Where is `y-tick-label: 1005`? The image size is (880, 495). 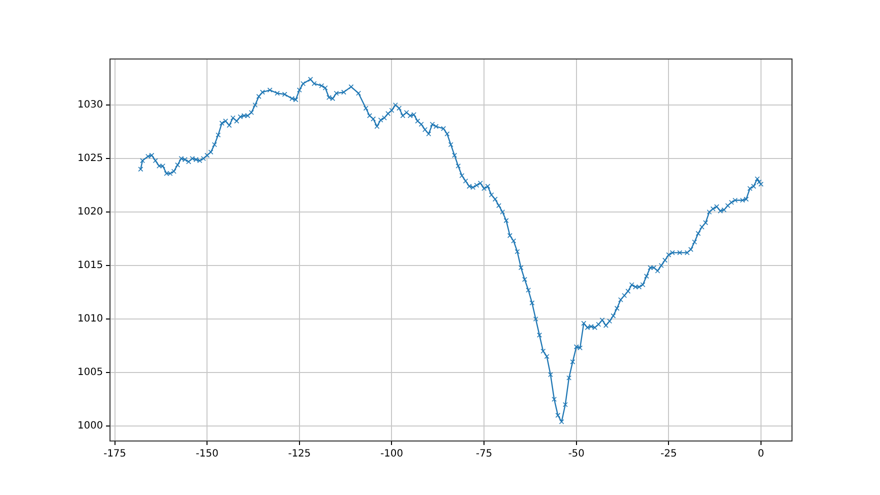 y-tick-label: 1005 is located at coordinates (90, 372).